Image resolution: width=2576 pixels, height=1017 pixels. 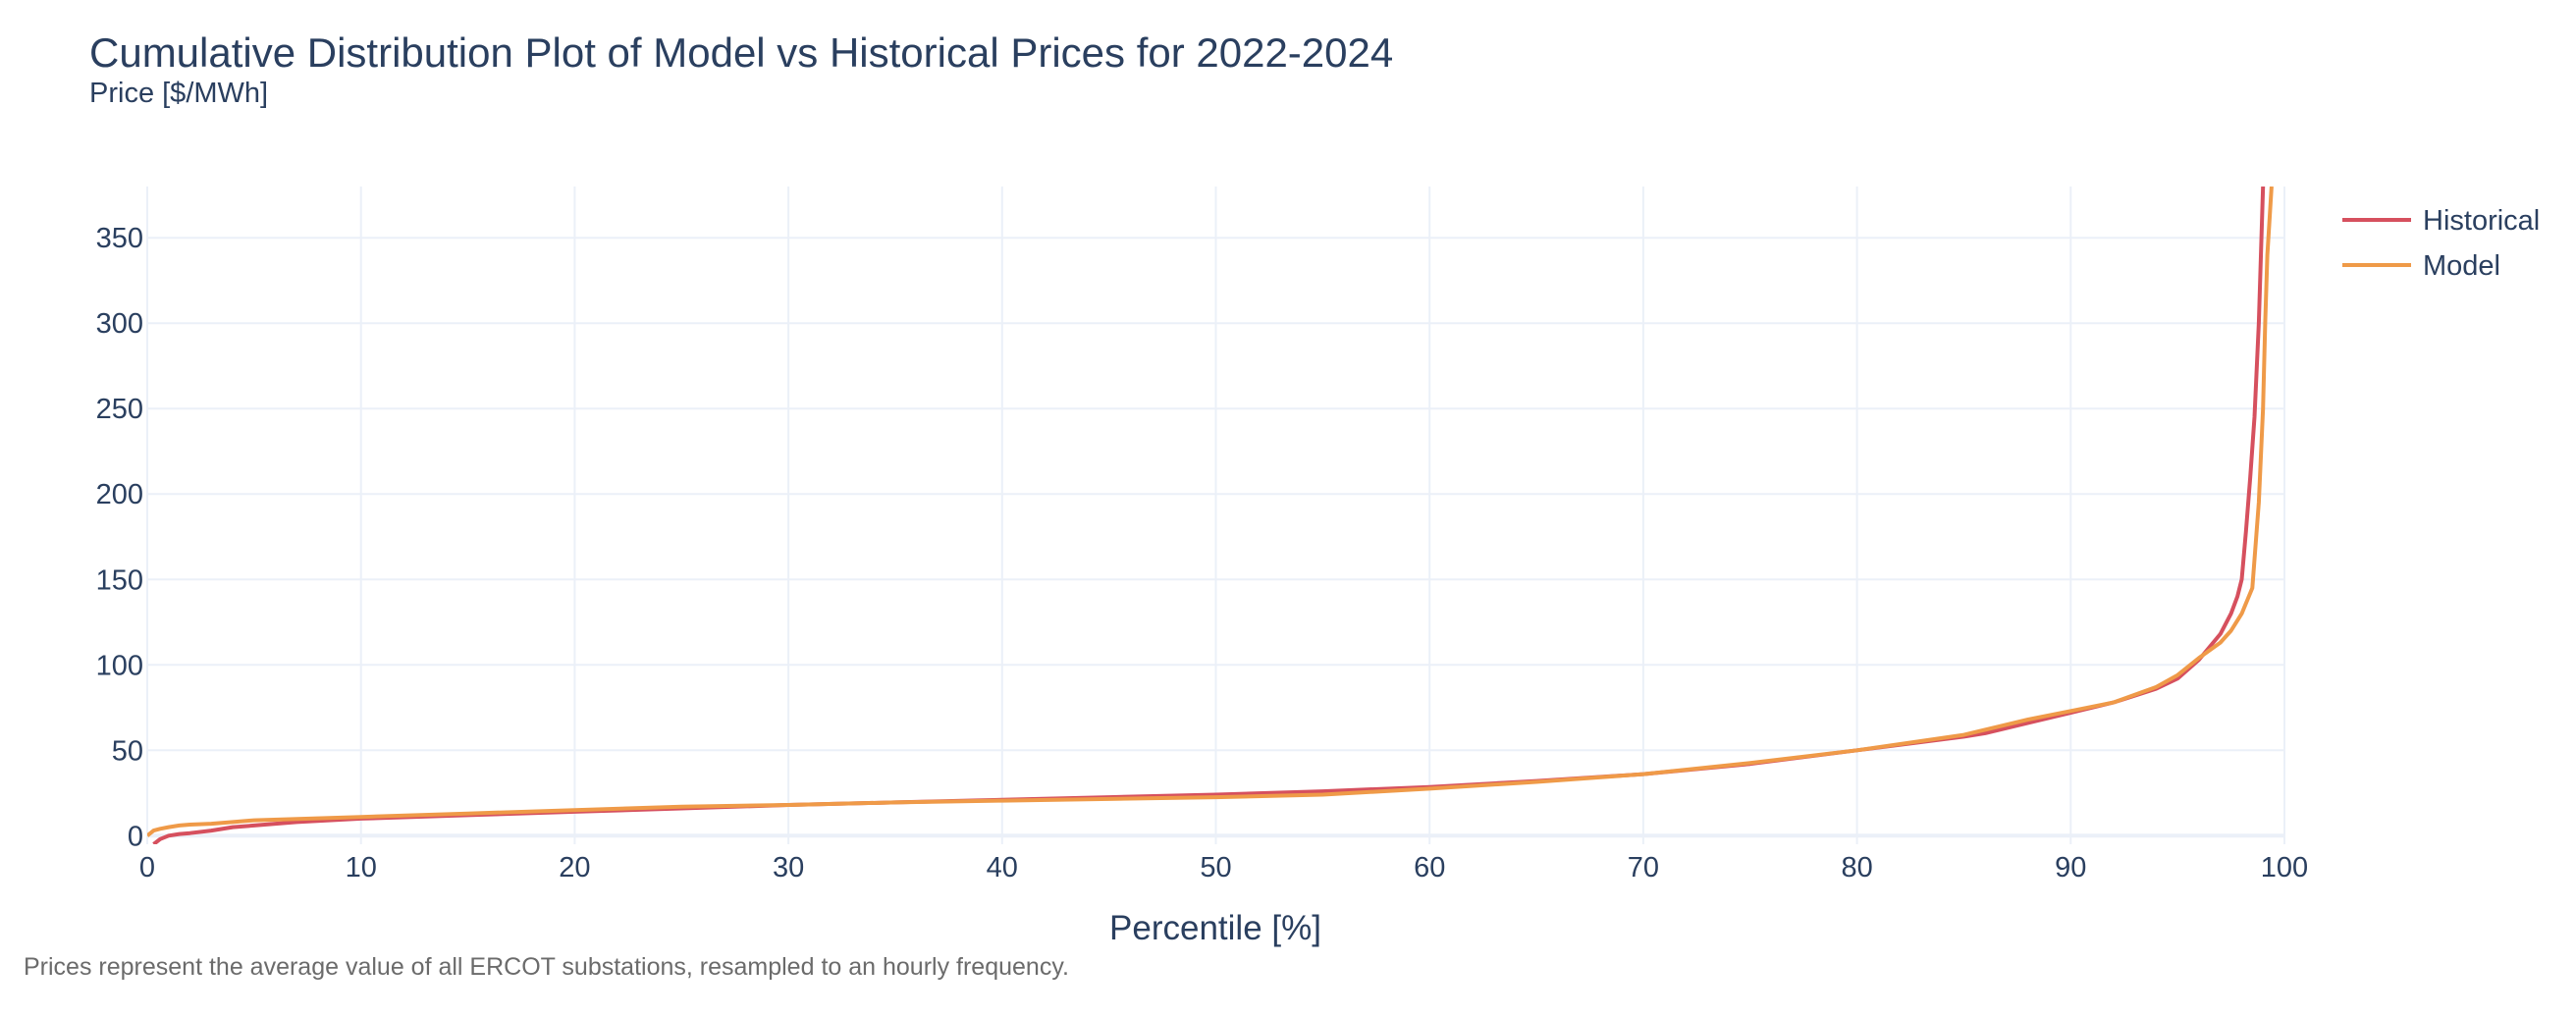 What do you see at coordinates (1429, 867) in the screenshot?
I see `x-tick-label: 60` at bounding box center [1429, 867].